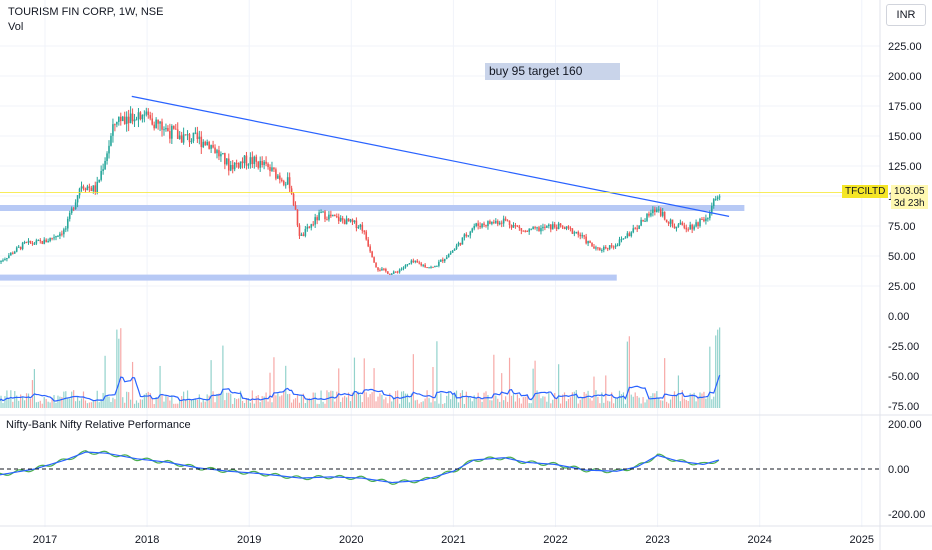 This screenshot has width=932, height=550. What do you see at coordinates (906, 15) in the screenshot?
I see `currency-button: INR` at bounding box center [906, 15].